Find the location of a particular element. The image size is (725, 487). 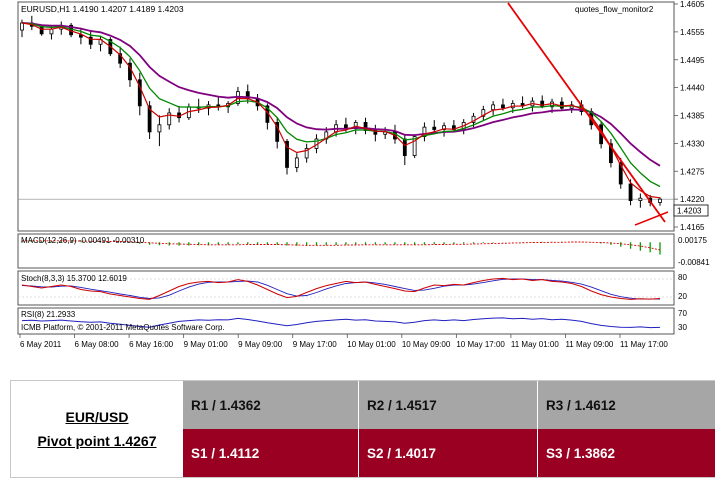

s1-cell: S1 / 1.4112 is located at coordinates (270, 453).